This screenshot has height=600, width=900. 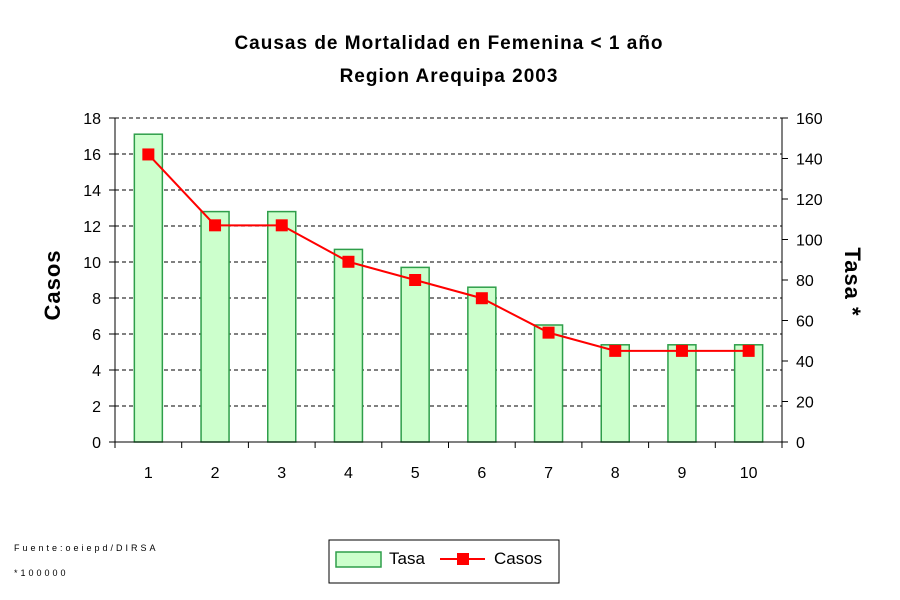 What do you see at coordinates (415, 473) in the screenshot?
I see `x-tick-label: 5` at bounding box center [415, 473].